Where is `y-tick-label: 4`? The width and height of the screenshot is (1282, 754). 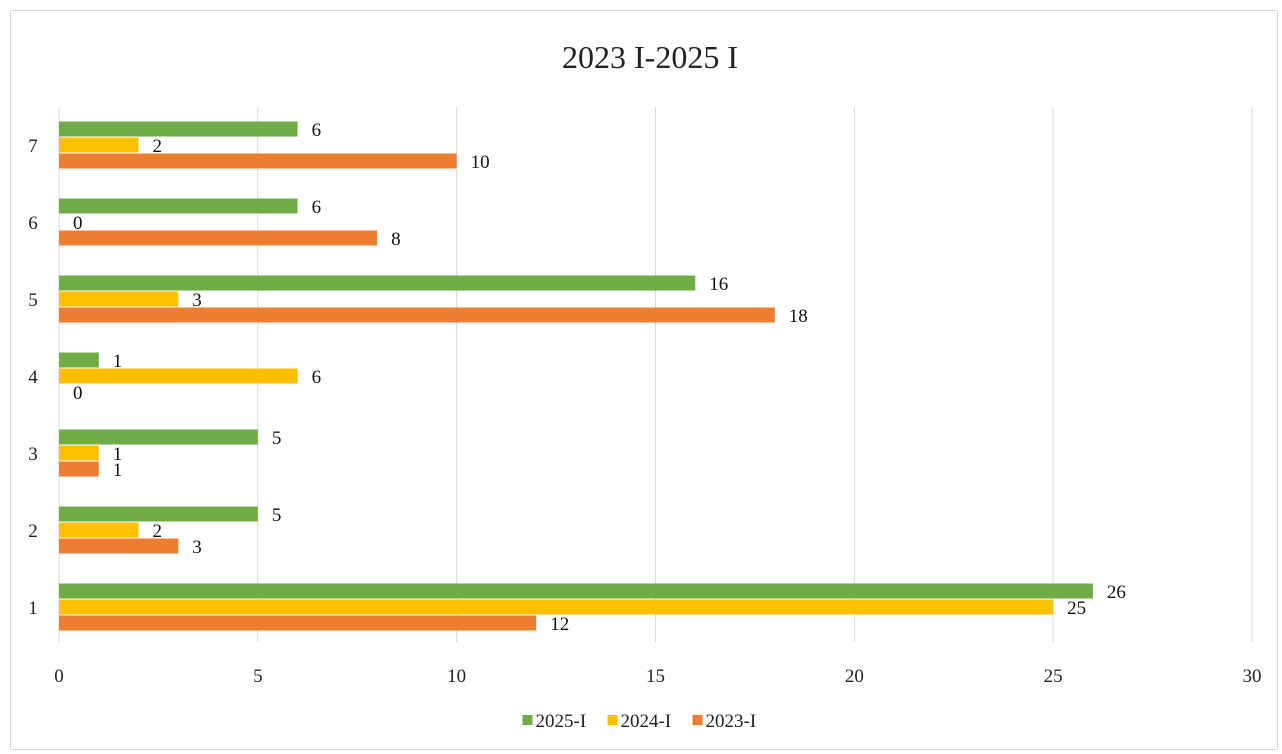
y-tick-label: 4 is located at coordinates (33, 377).